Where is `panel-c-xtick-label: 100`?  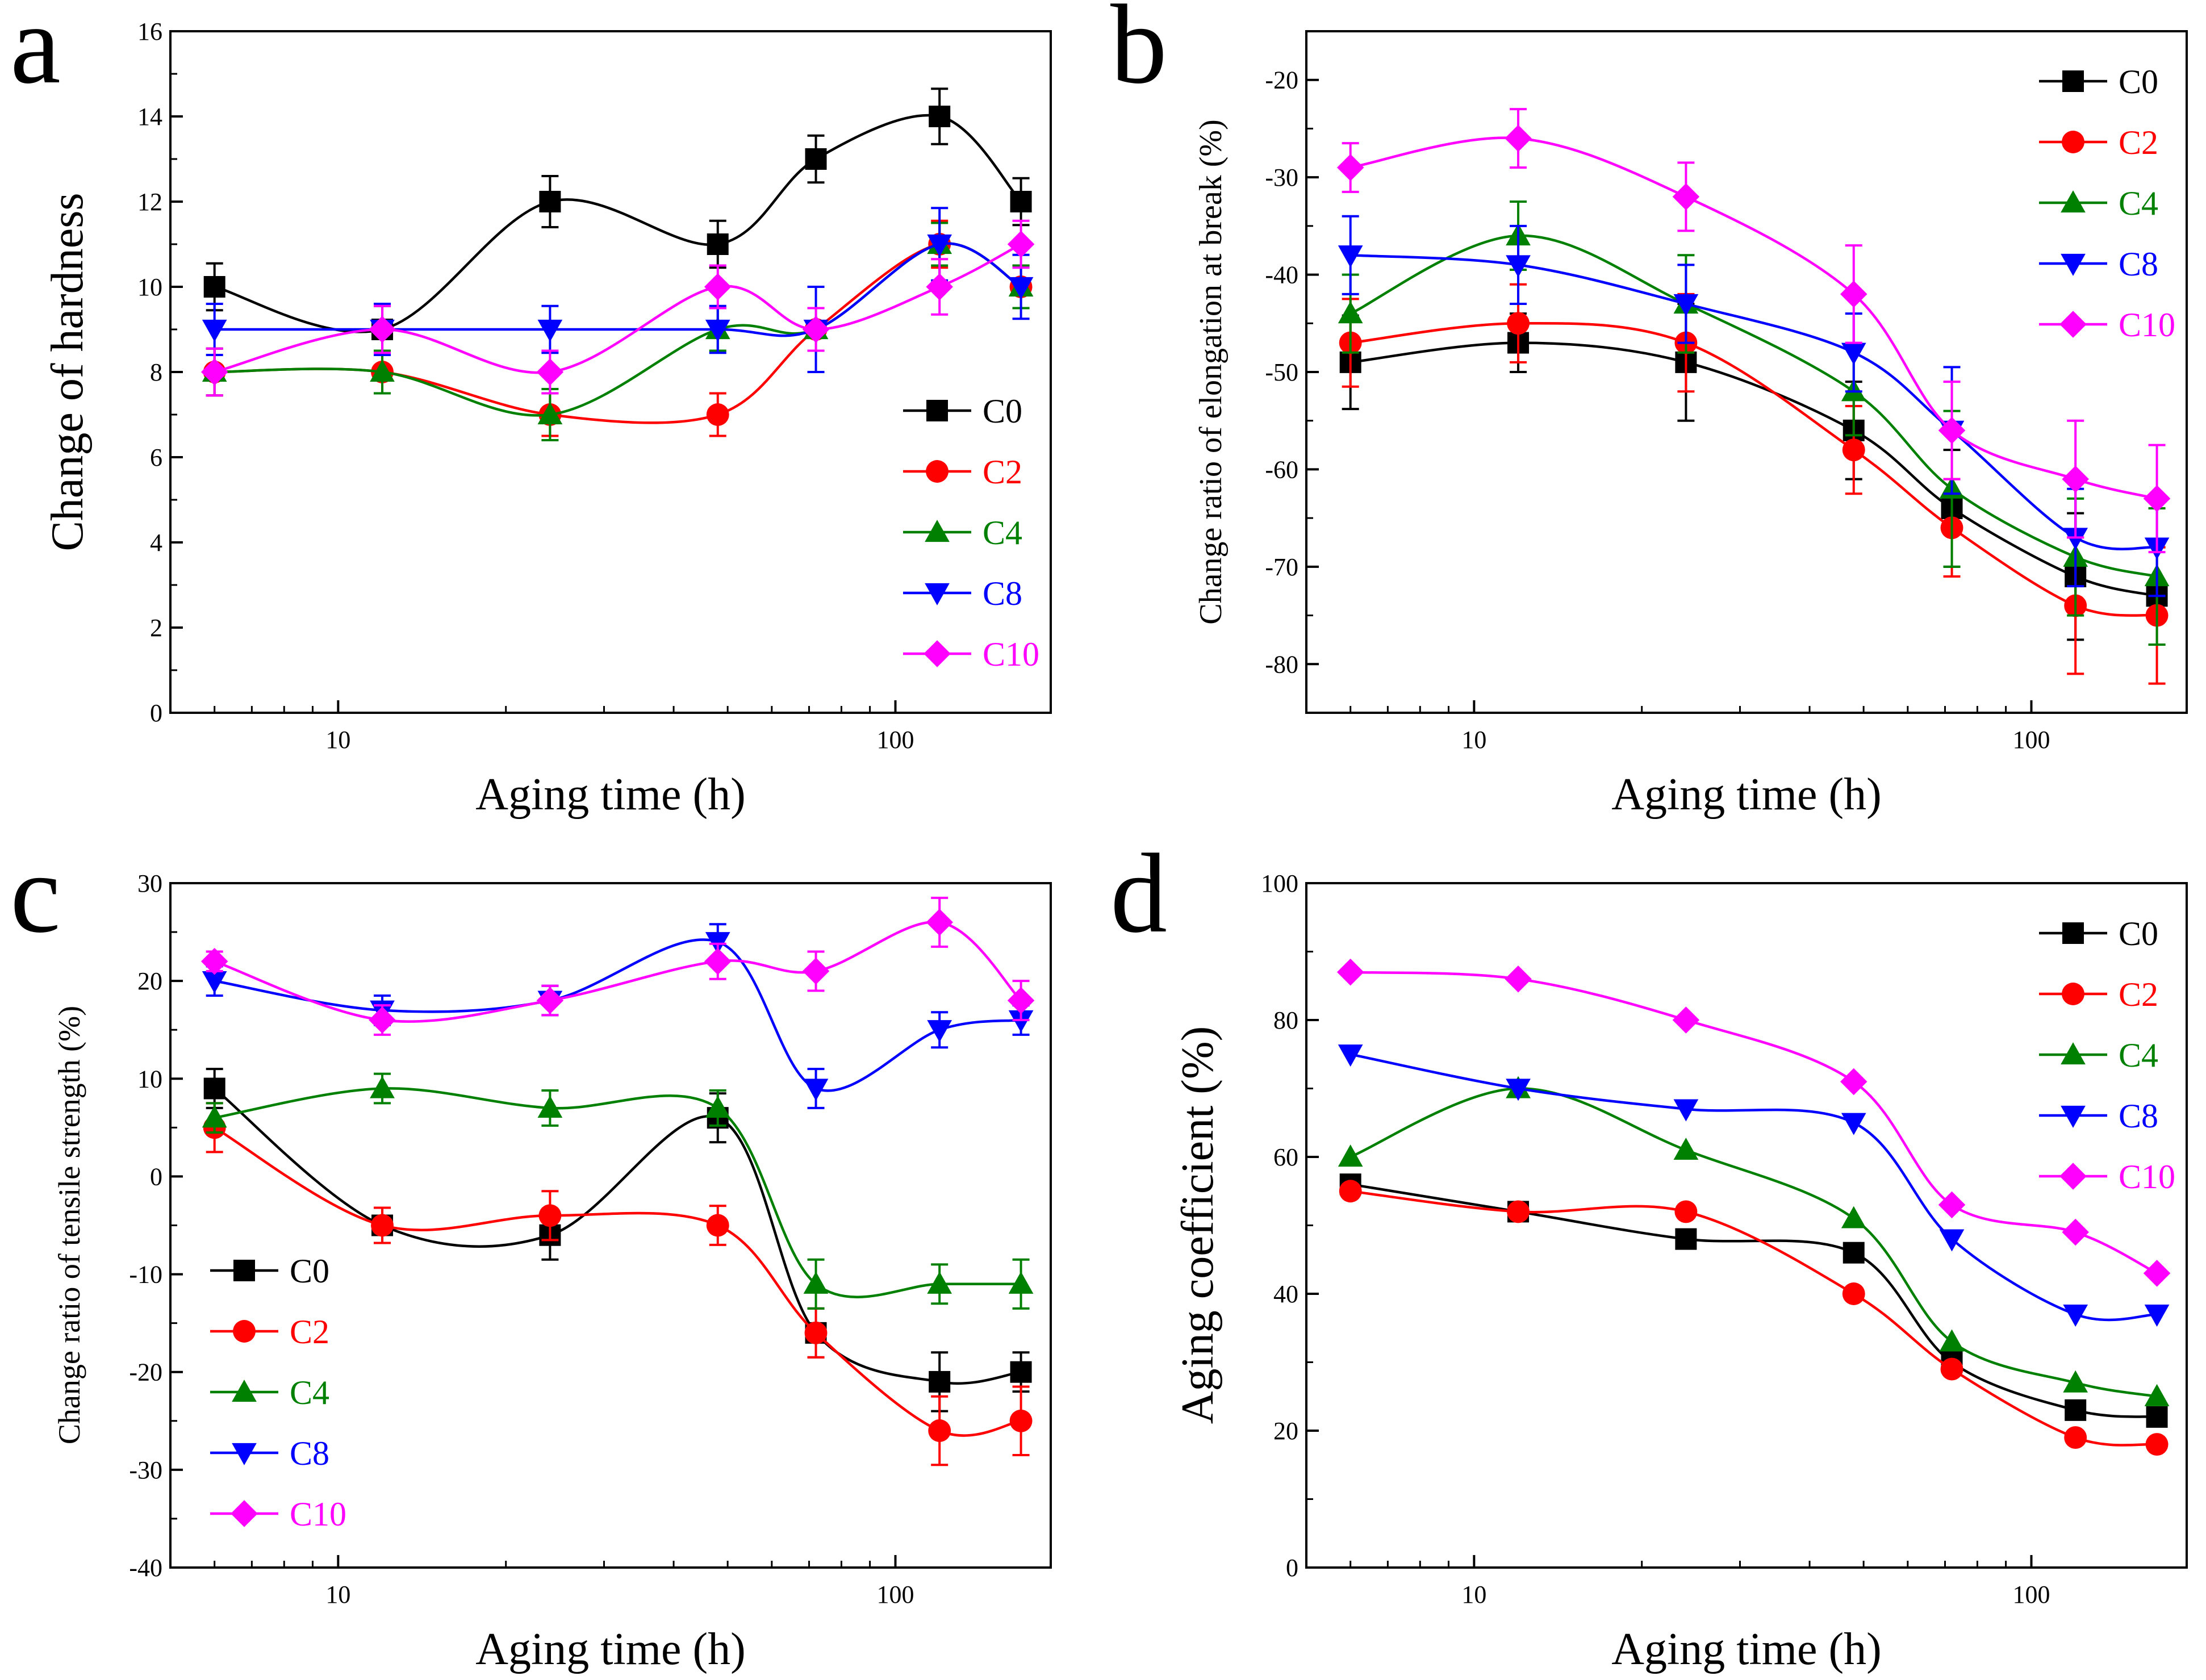
panel-c-xtick-label: 100 is located at coordinates (896, 1594).